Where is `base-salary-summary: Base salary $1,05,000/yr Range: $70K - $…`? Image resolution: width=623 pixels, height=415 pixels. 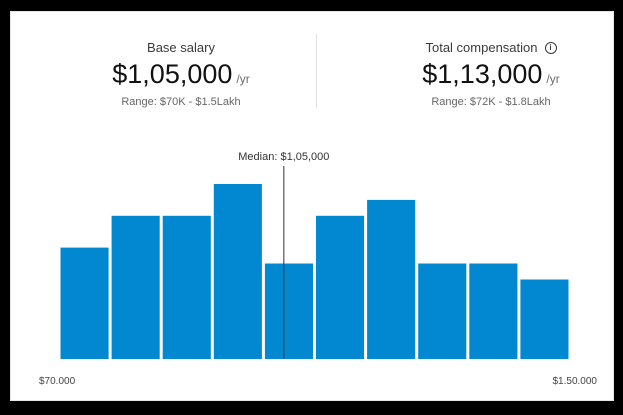
base-salary-summary: Base salary $1,05,000/yr Range: $70K - $… is located at coordinates (181, 74).